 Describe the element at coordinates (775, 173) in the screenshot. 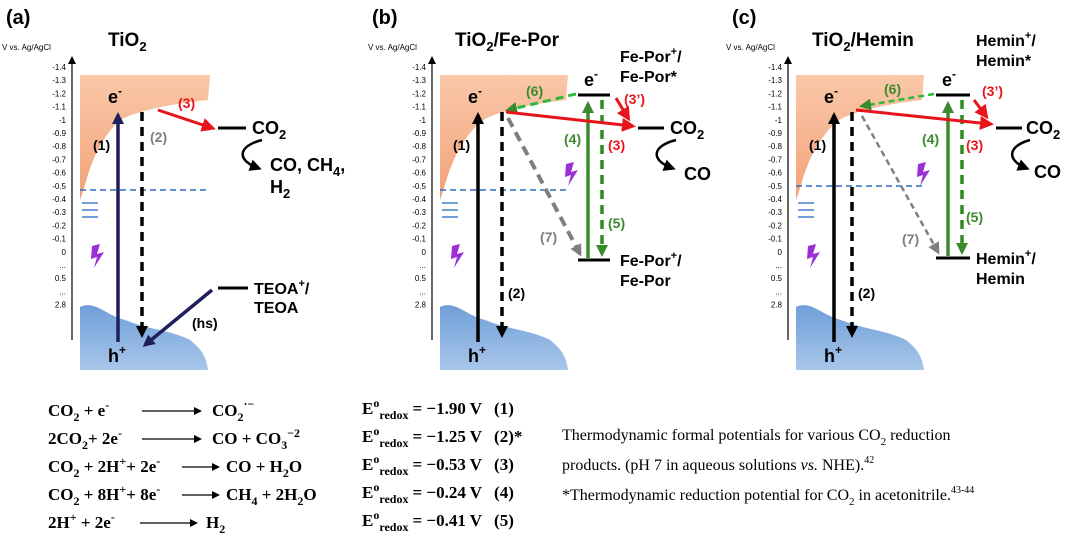

I see `tick-label: -0.6` at that location.